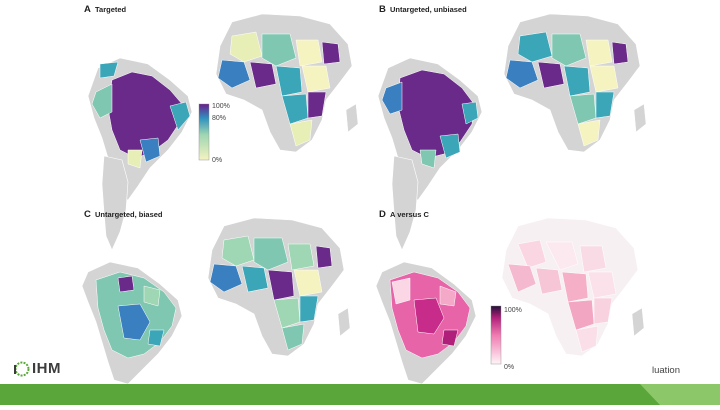  What do you see at coordinates (430, 154) in the screenshot?
I see `south-america-map-b` at bounding box center [430, 154].